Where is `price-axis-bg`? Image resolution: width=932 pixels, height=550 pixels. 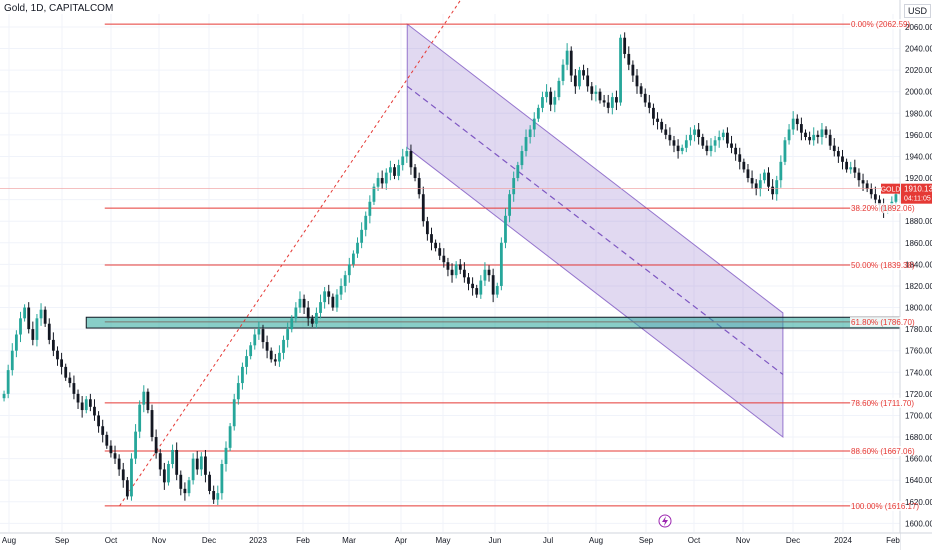
price-axis-bg is located at coordinates (916, 275).